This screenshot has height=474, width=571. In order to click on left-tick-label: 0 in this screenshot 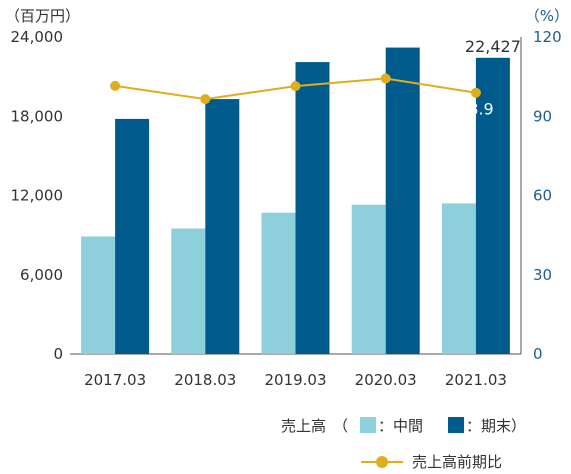, I will do `click(58, 354)`.